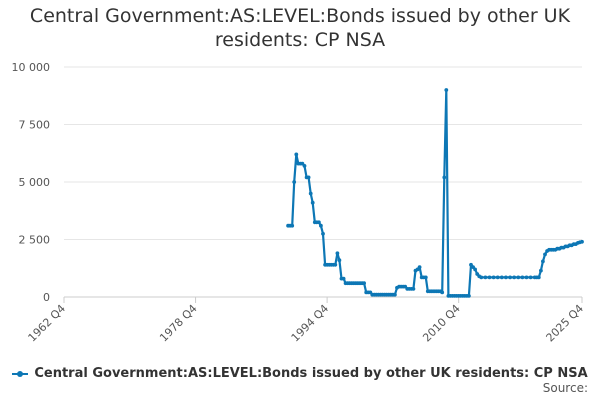 The image size is (600, 400). What do you see at coordinates (310, 323) in the screenshot?
I see `x-tick-label: 1994 Q4` at bounding box center [310, 323].